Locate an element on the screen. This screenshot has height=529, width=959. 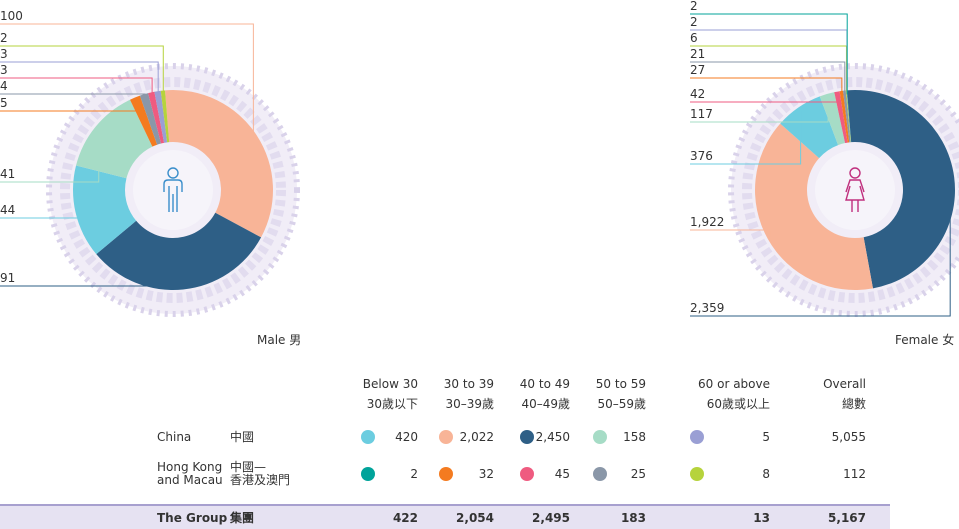
cell-value: 2,495 is located at coordinates (551, 518).